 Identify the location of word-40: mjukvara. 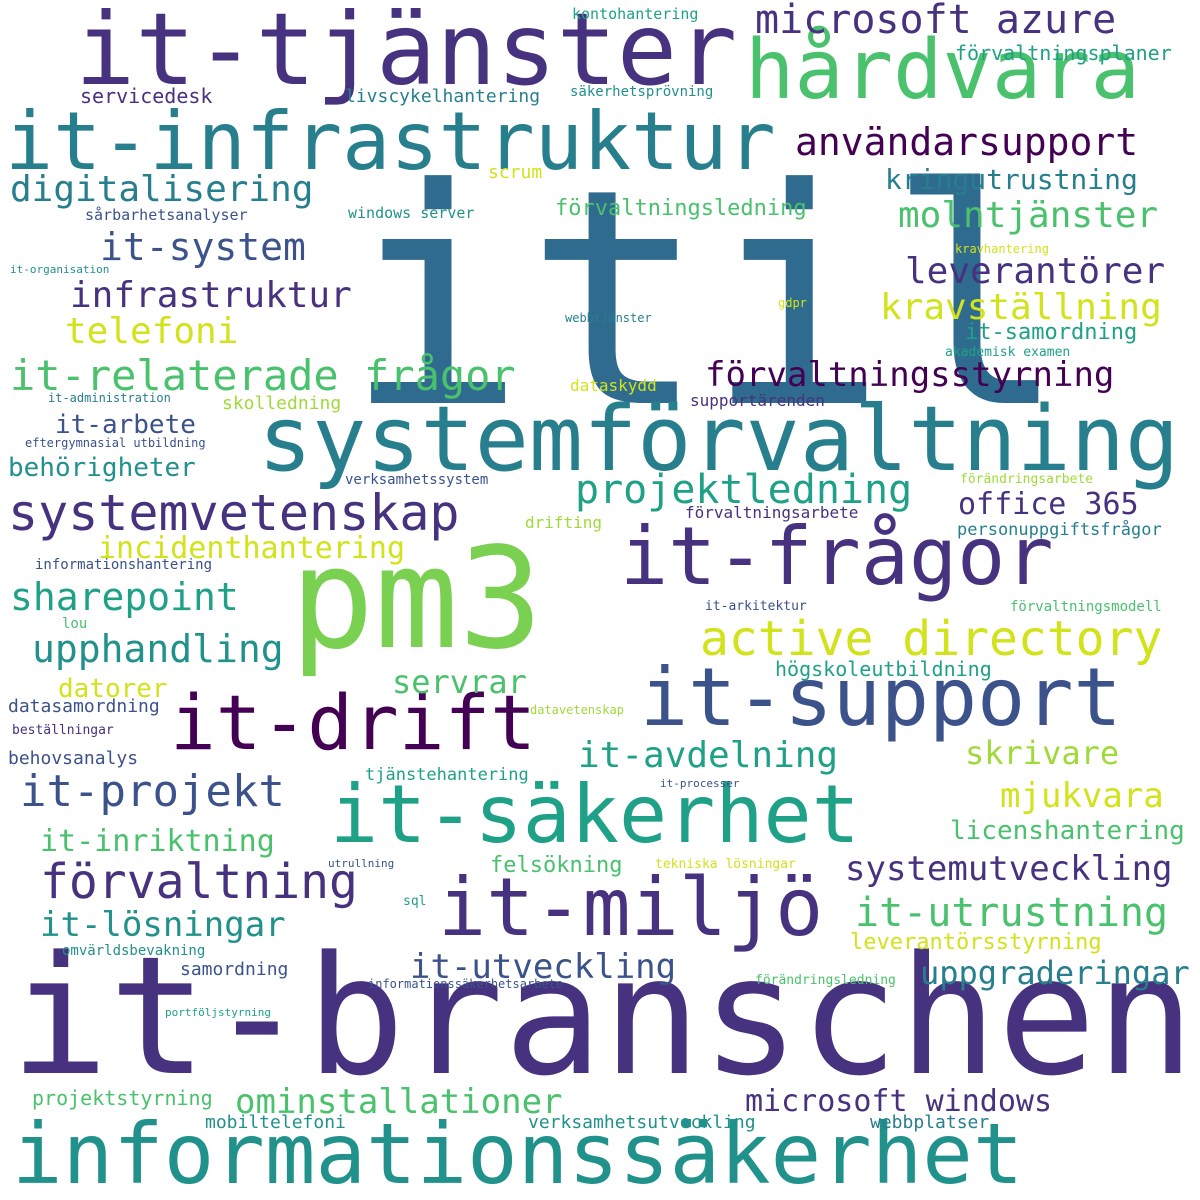
(1082, 796).